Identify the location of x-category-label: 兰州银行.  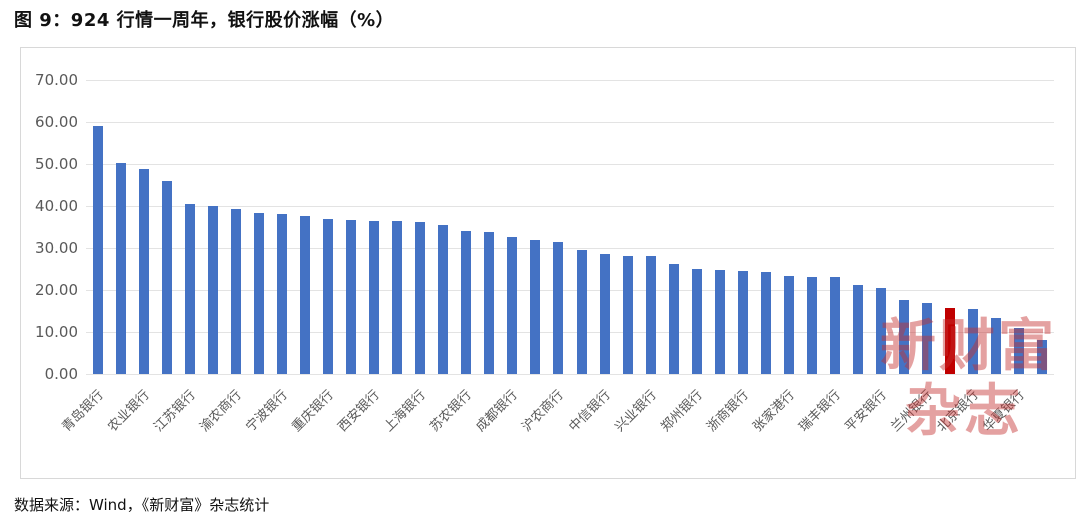
(912, 411).